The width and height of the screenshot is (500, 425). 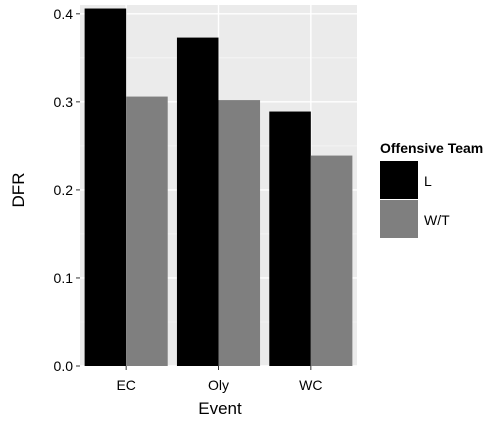 I want to click on x-tick-label: Oly, so click(x=218, y=385).